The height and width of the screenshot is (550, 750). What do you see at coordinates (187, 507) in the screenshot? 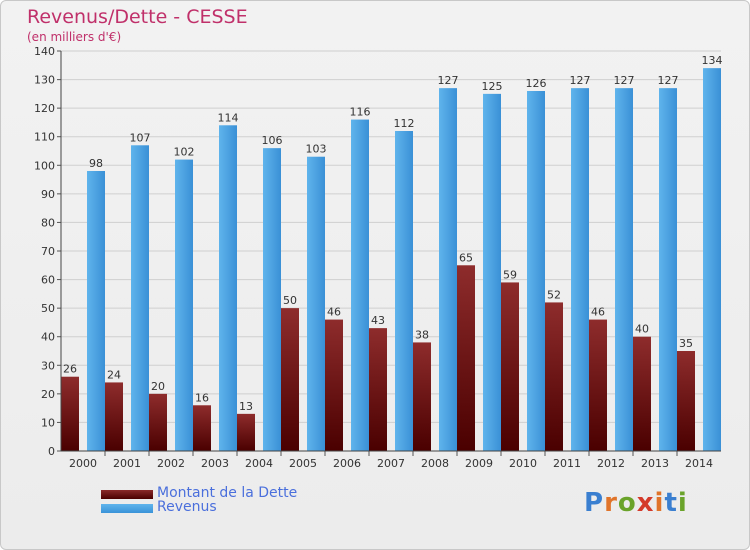
I see `legend-label-revenus: Revenus` at bounding box center [187, 507].